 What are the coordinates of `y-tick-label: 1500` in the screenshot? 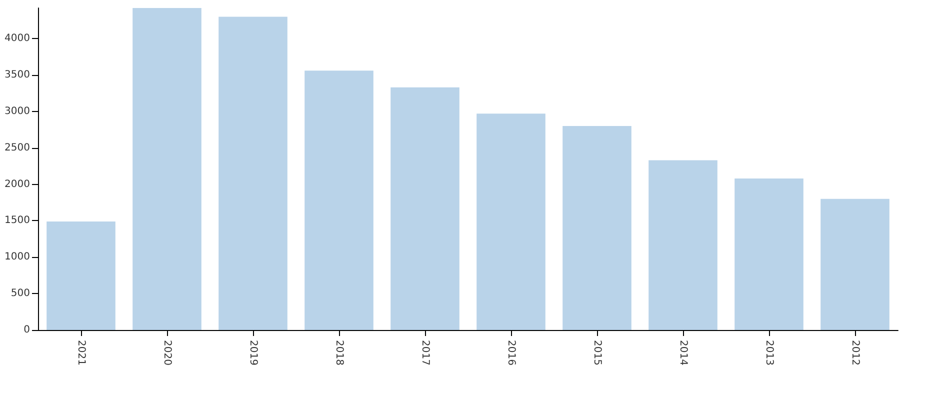 It's located at (17, 220).